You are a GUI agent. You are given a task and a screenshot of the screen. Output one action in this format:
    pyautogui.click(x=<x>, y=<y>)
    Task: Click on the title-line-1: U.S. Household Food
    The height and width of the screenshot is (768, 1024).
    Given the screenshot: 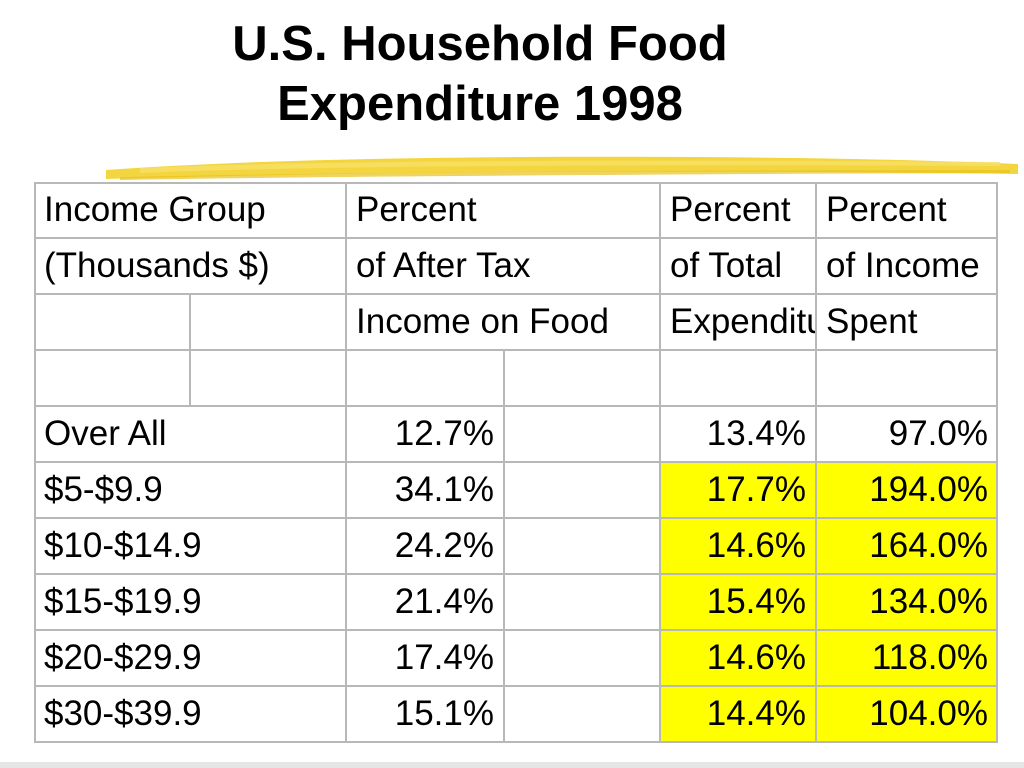 What is the action you would take?
    pyautogui.click(x=480, y=44)
    